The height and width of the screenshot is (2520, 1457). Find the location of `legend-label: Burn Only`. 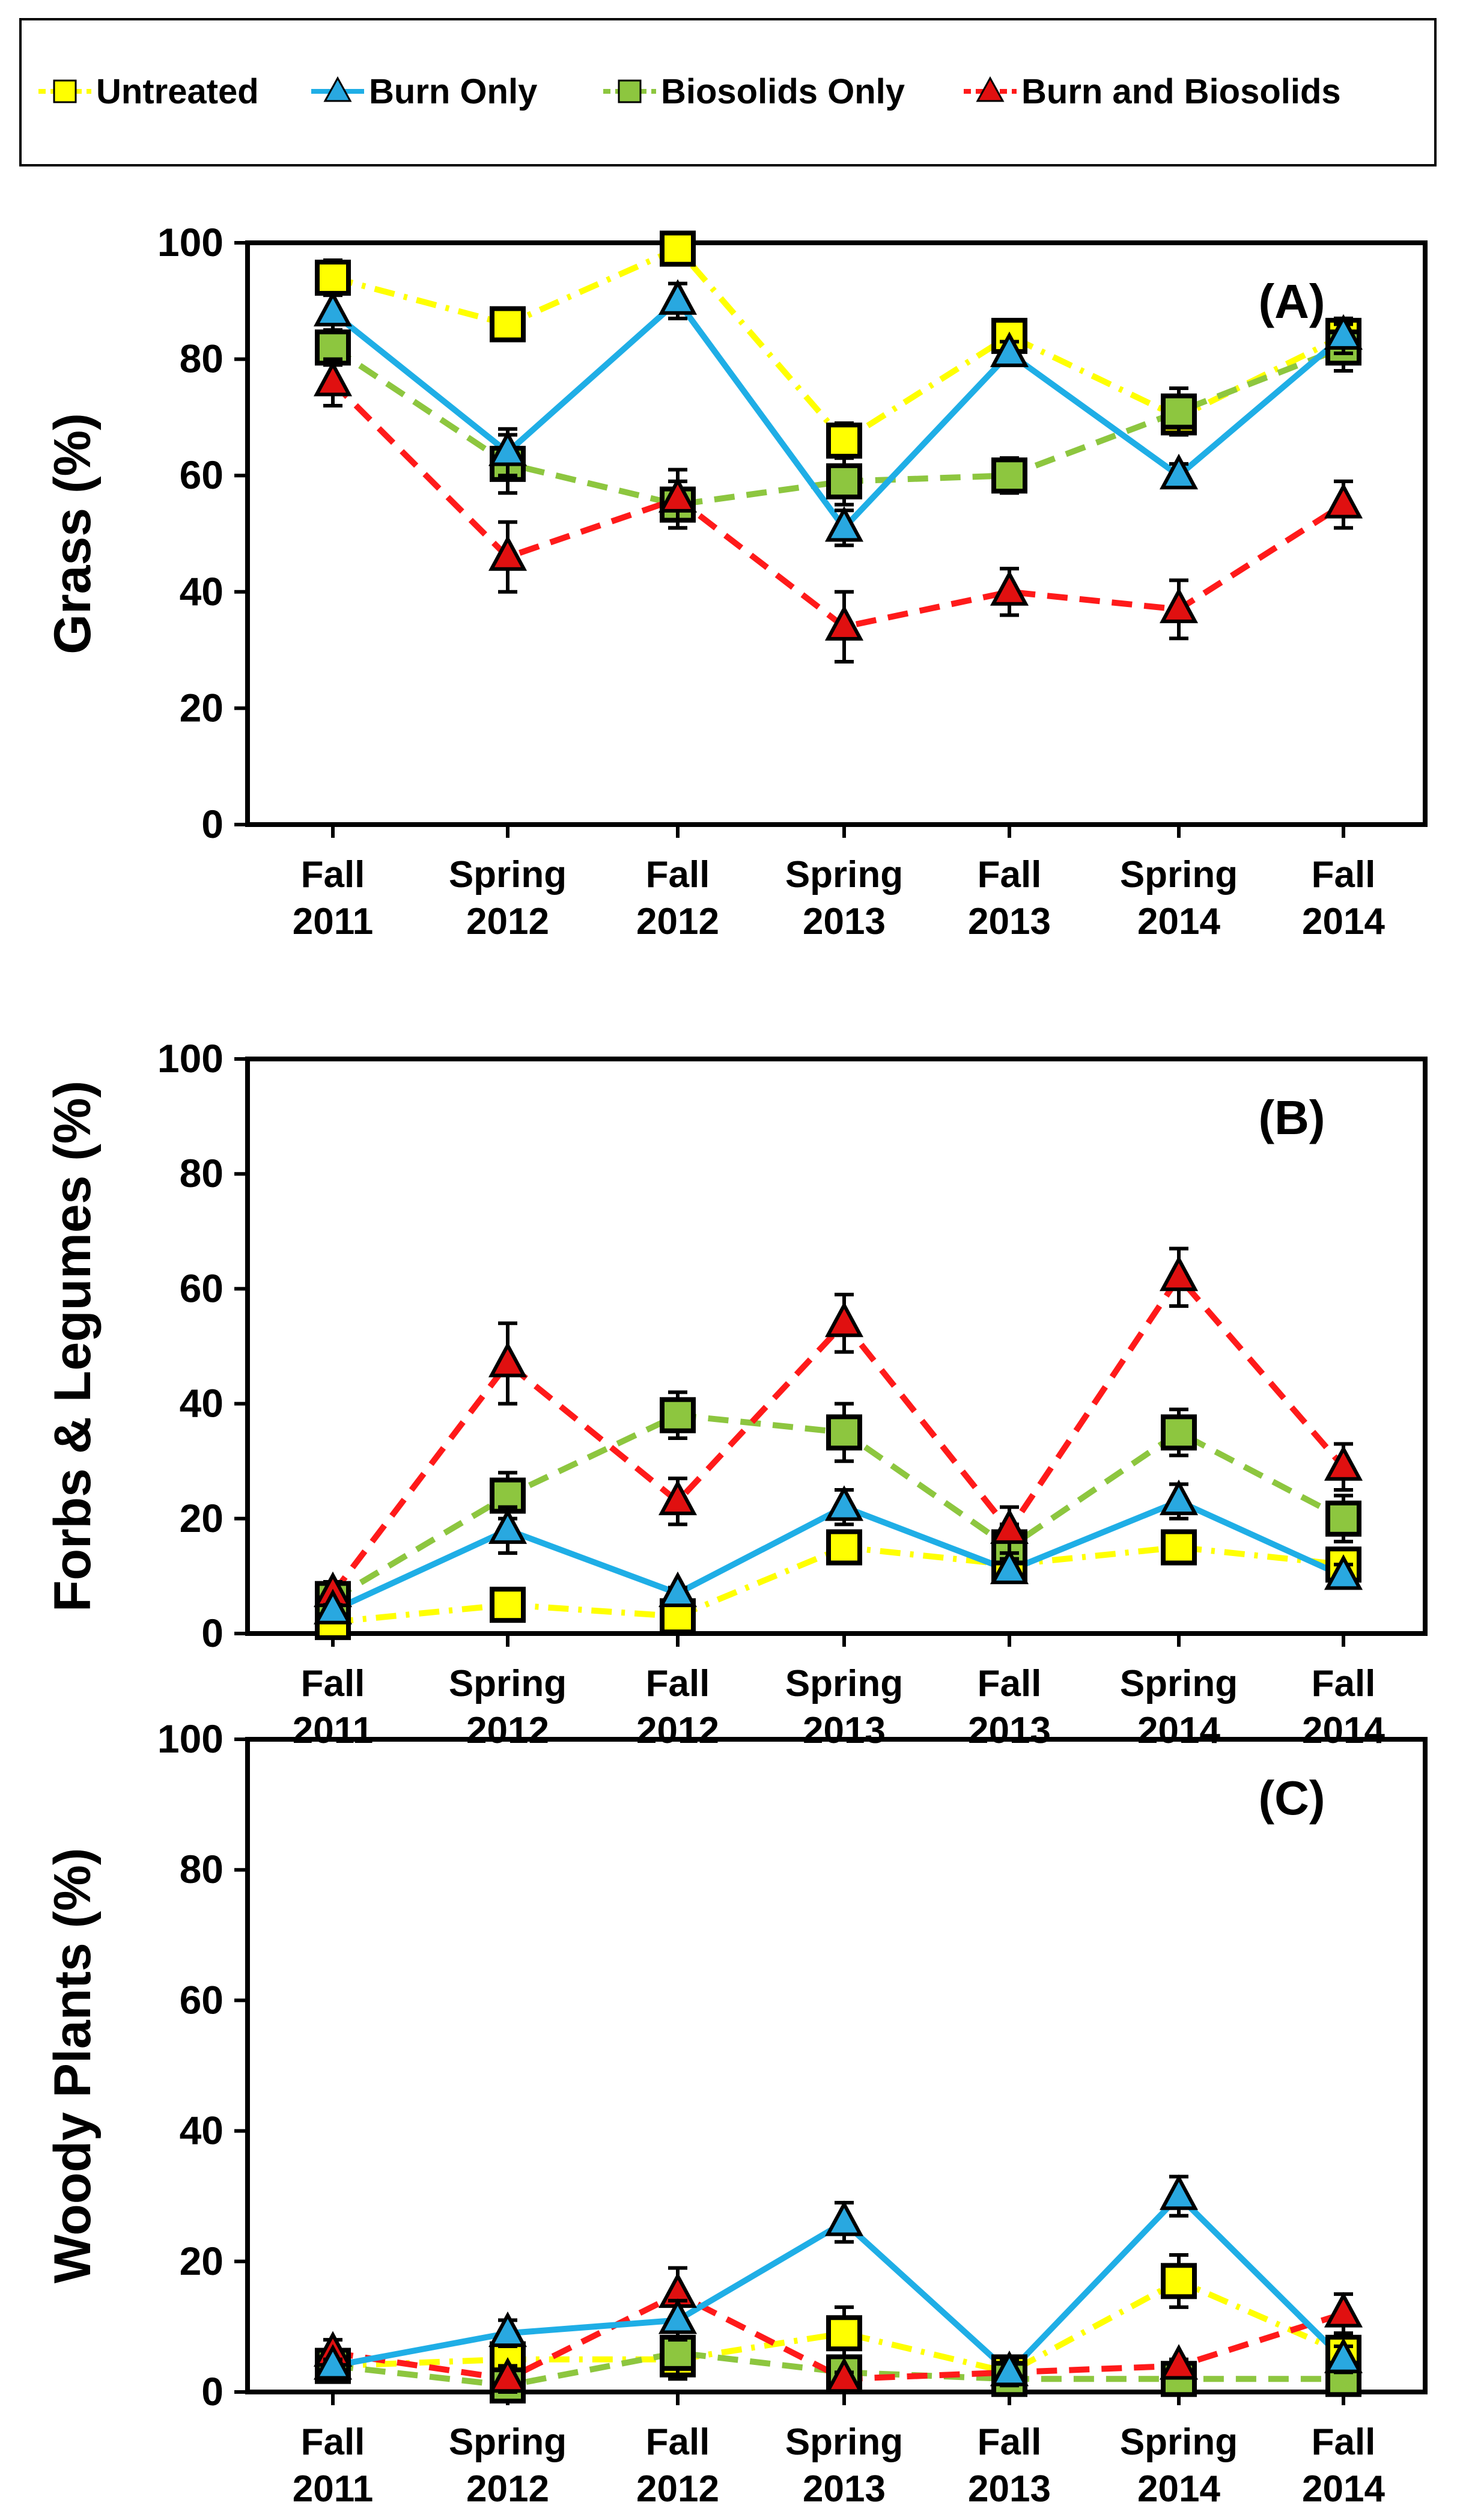

legend-label: Burn Only is located at coordinates (453, 92).